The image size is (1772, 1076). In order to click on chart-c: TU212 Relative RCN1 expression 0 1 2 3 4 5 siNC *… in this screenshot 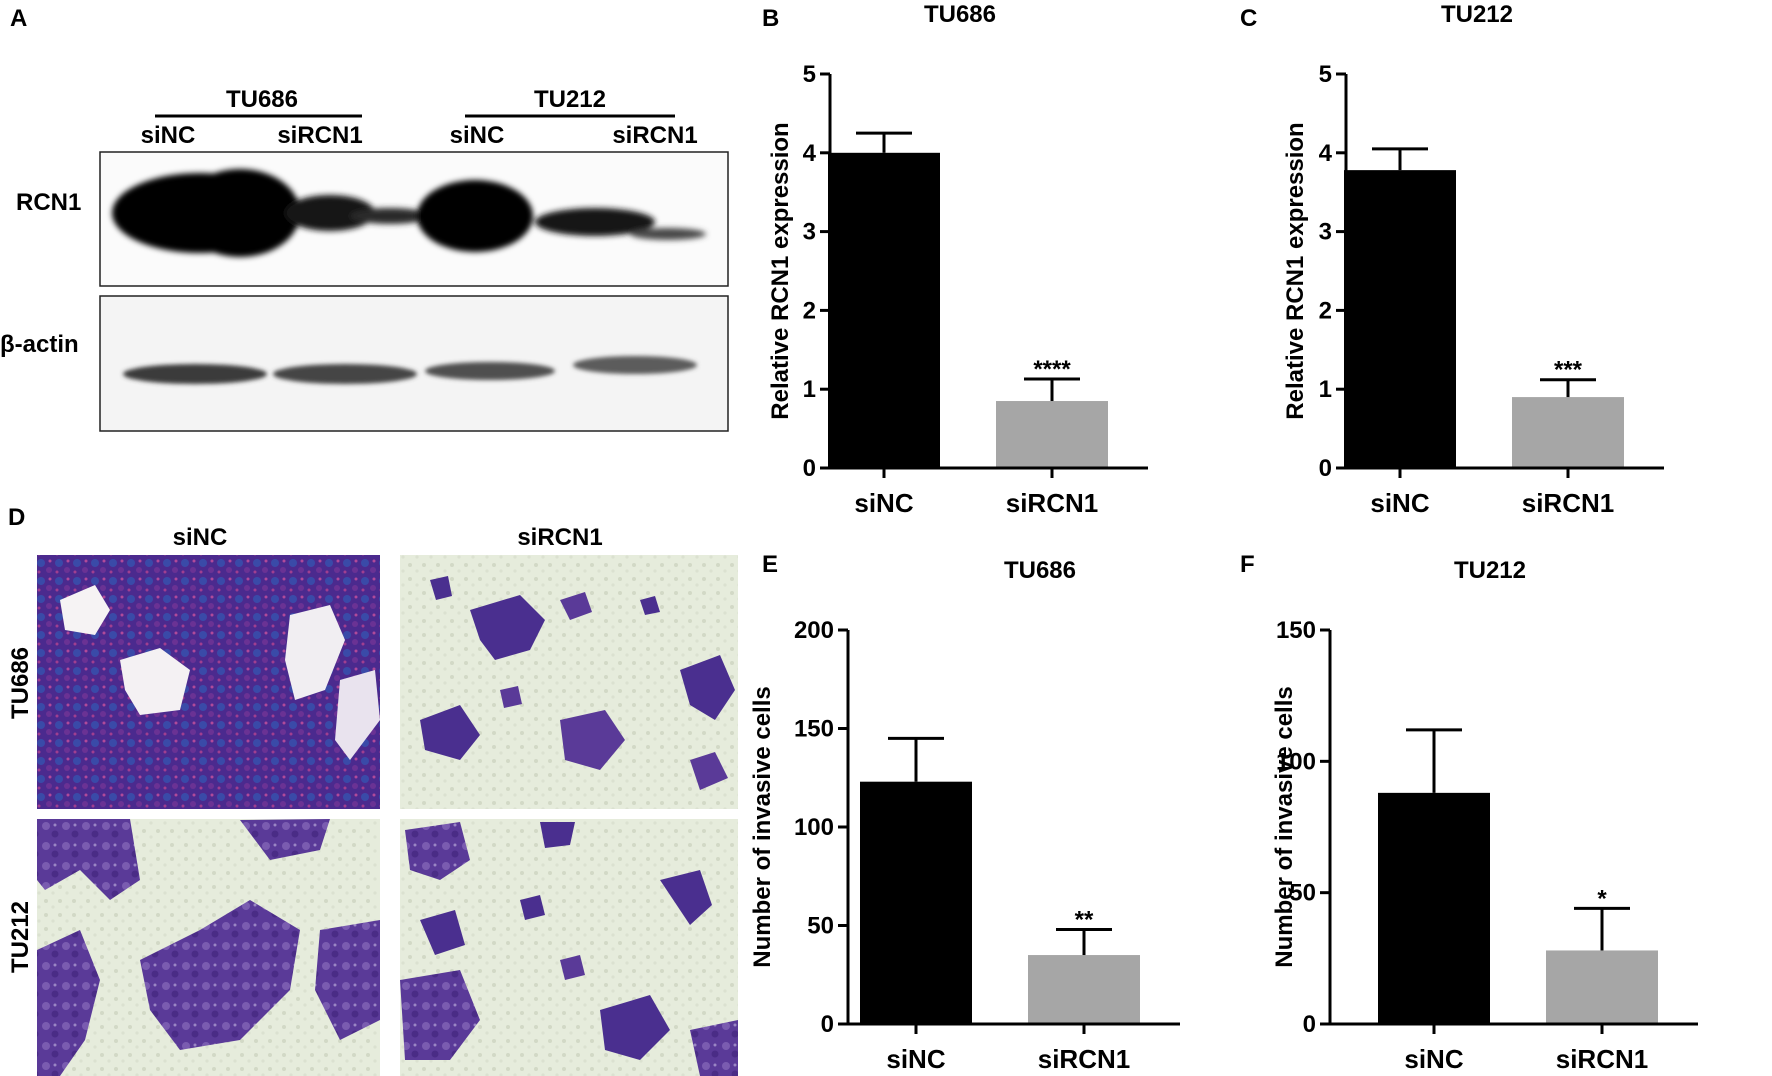, I will do `click(1473, 259)`.